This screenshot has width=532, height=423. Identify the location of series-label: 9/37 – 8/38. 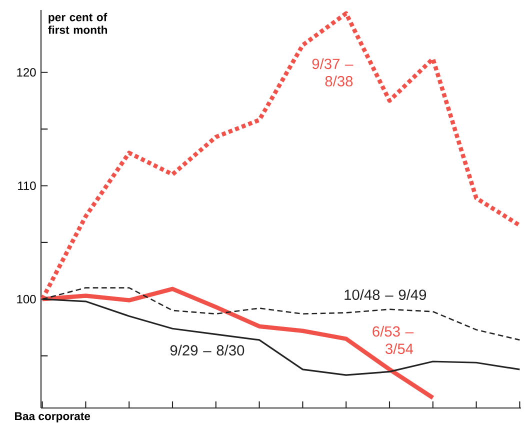
(333, 72).